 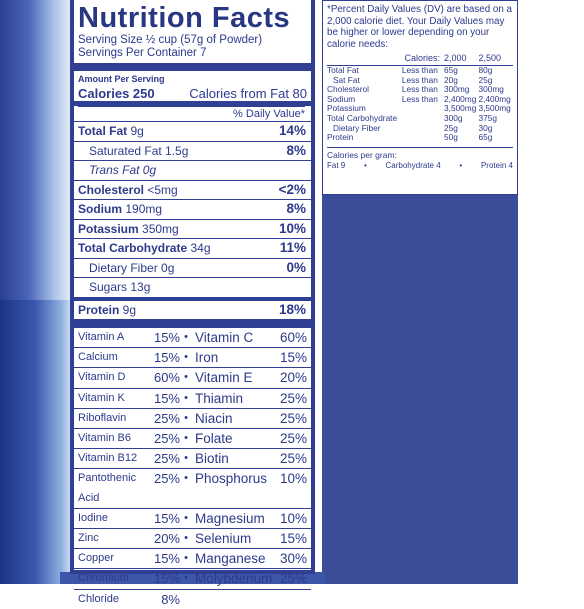 I want to click on nutrient-name: Protein 9g, so click(x=107, y=309).